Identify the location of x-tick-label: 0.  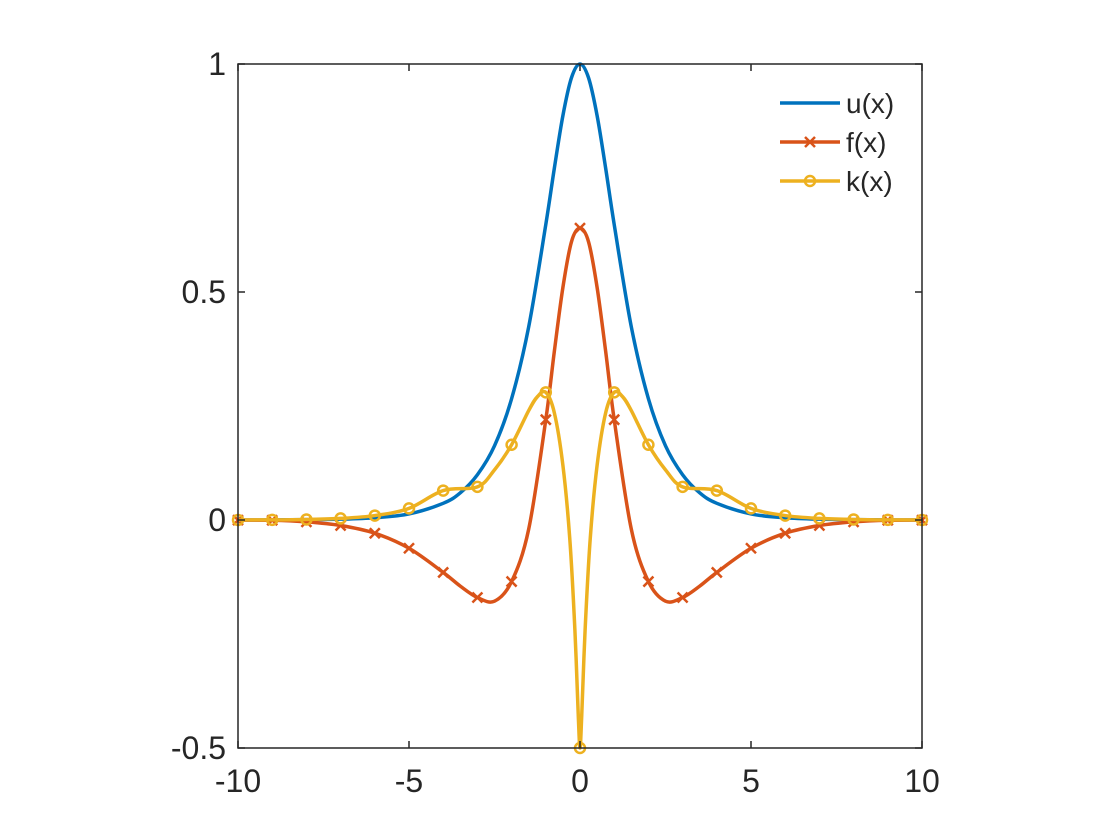
(580, 781).